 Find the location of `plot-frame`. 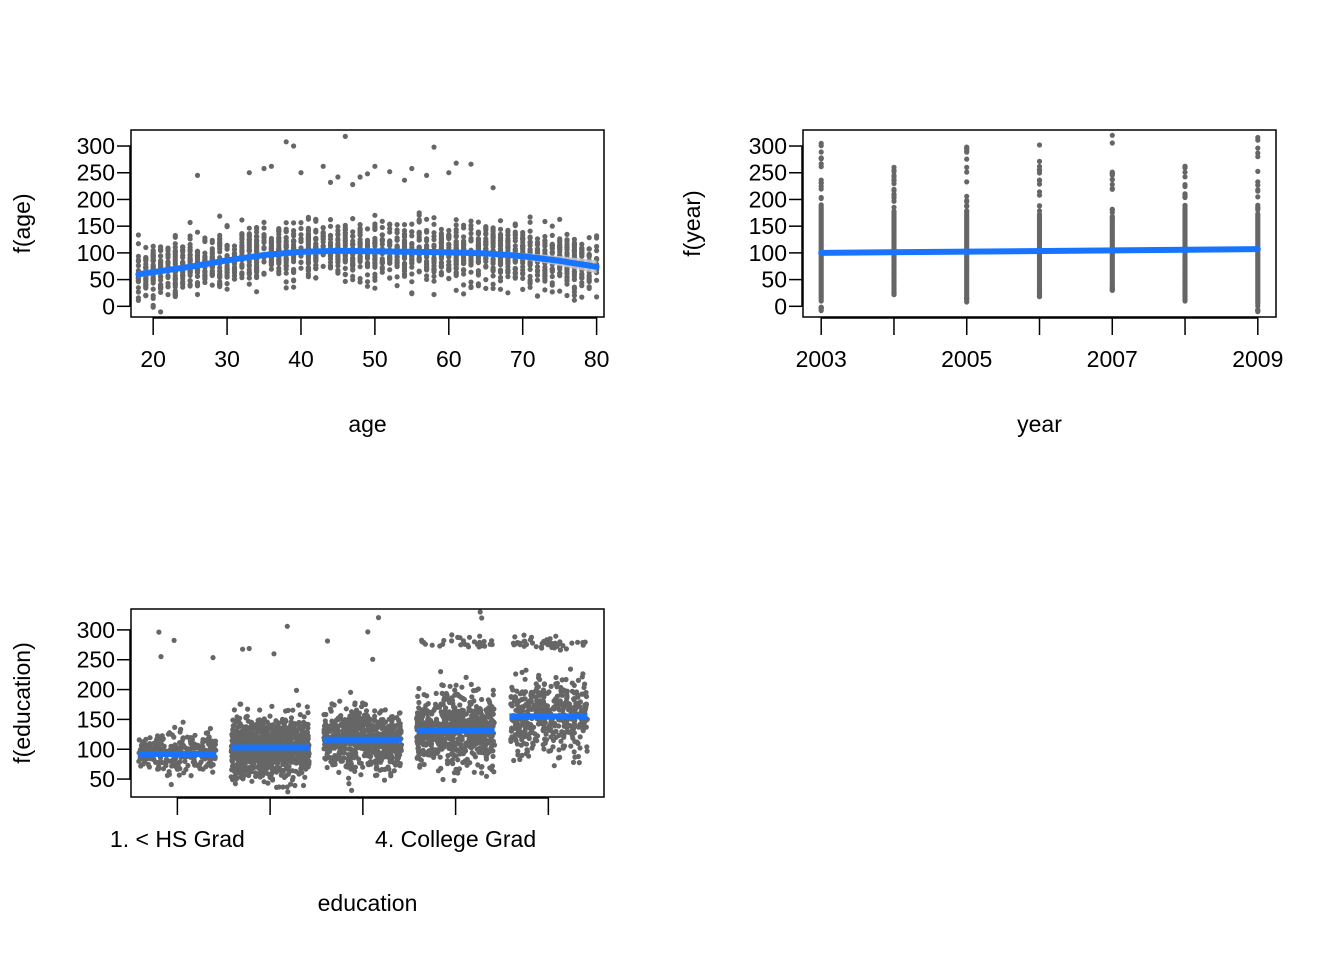

plot-frame is located at coordinates (367, 223).